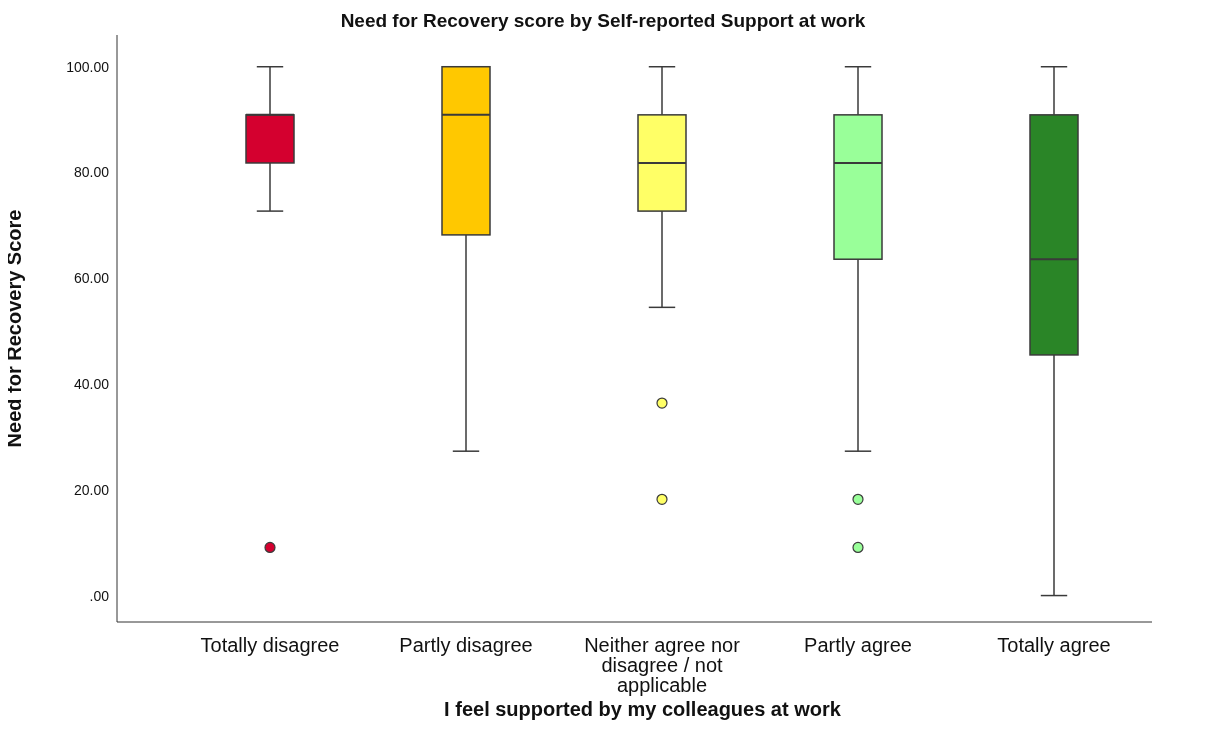  Describe the element at coordinates (91, 278) in the screenshot. I see `y-tick-label: 60.00` at that location.